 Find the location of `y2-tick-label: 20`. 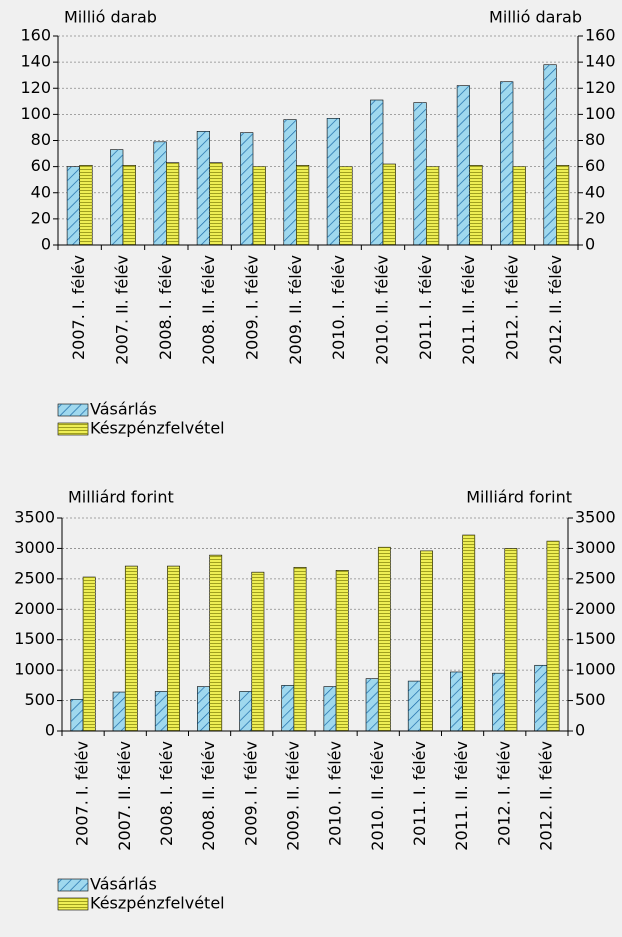

y2-tick-label: 20 is located at coordinates (595, 217).